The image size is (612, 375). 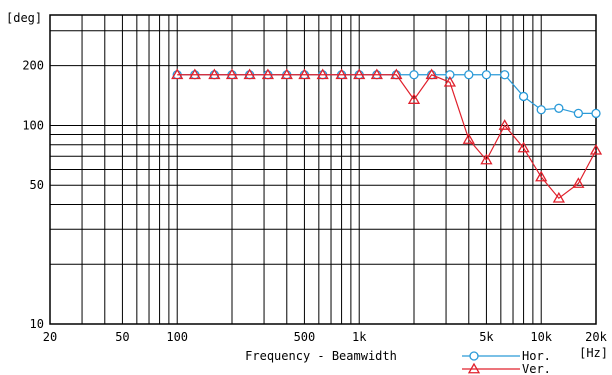 I want to click on x-tick-labels: 20 50 100 500 1k 5k 10k 20k, so click(x=325, y=337).